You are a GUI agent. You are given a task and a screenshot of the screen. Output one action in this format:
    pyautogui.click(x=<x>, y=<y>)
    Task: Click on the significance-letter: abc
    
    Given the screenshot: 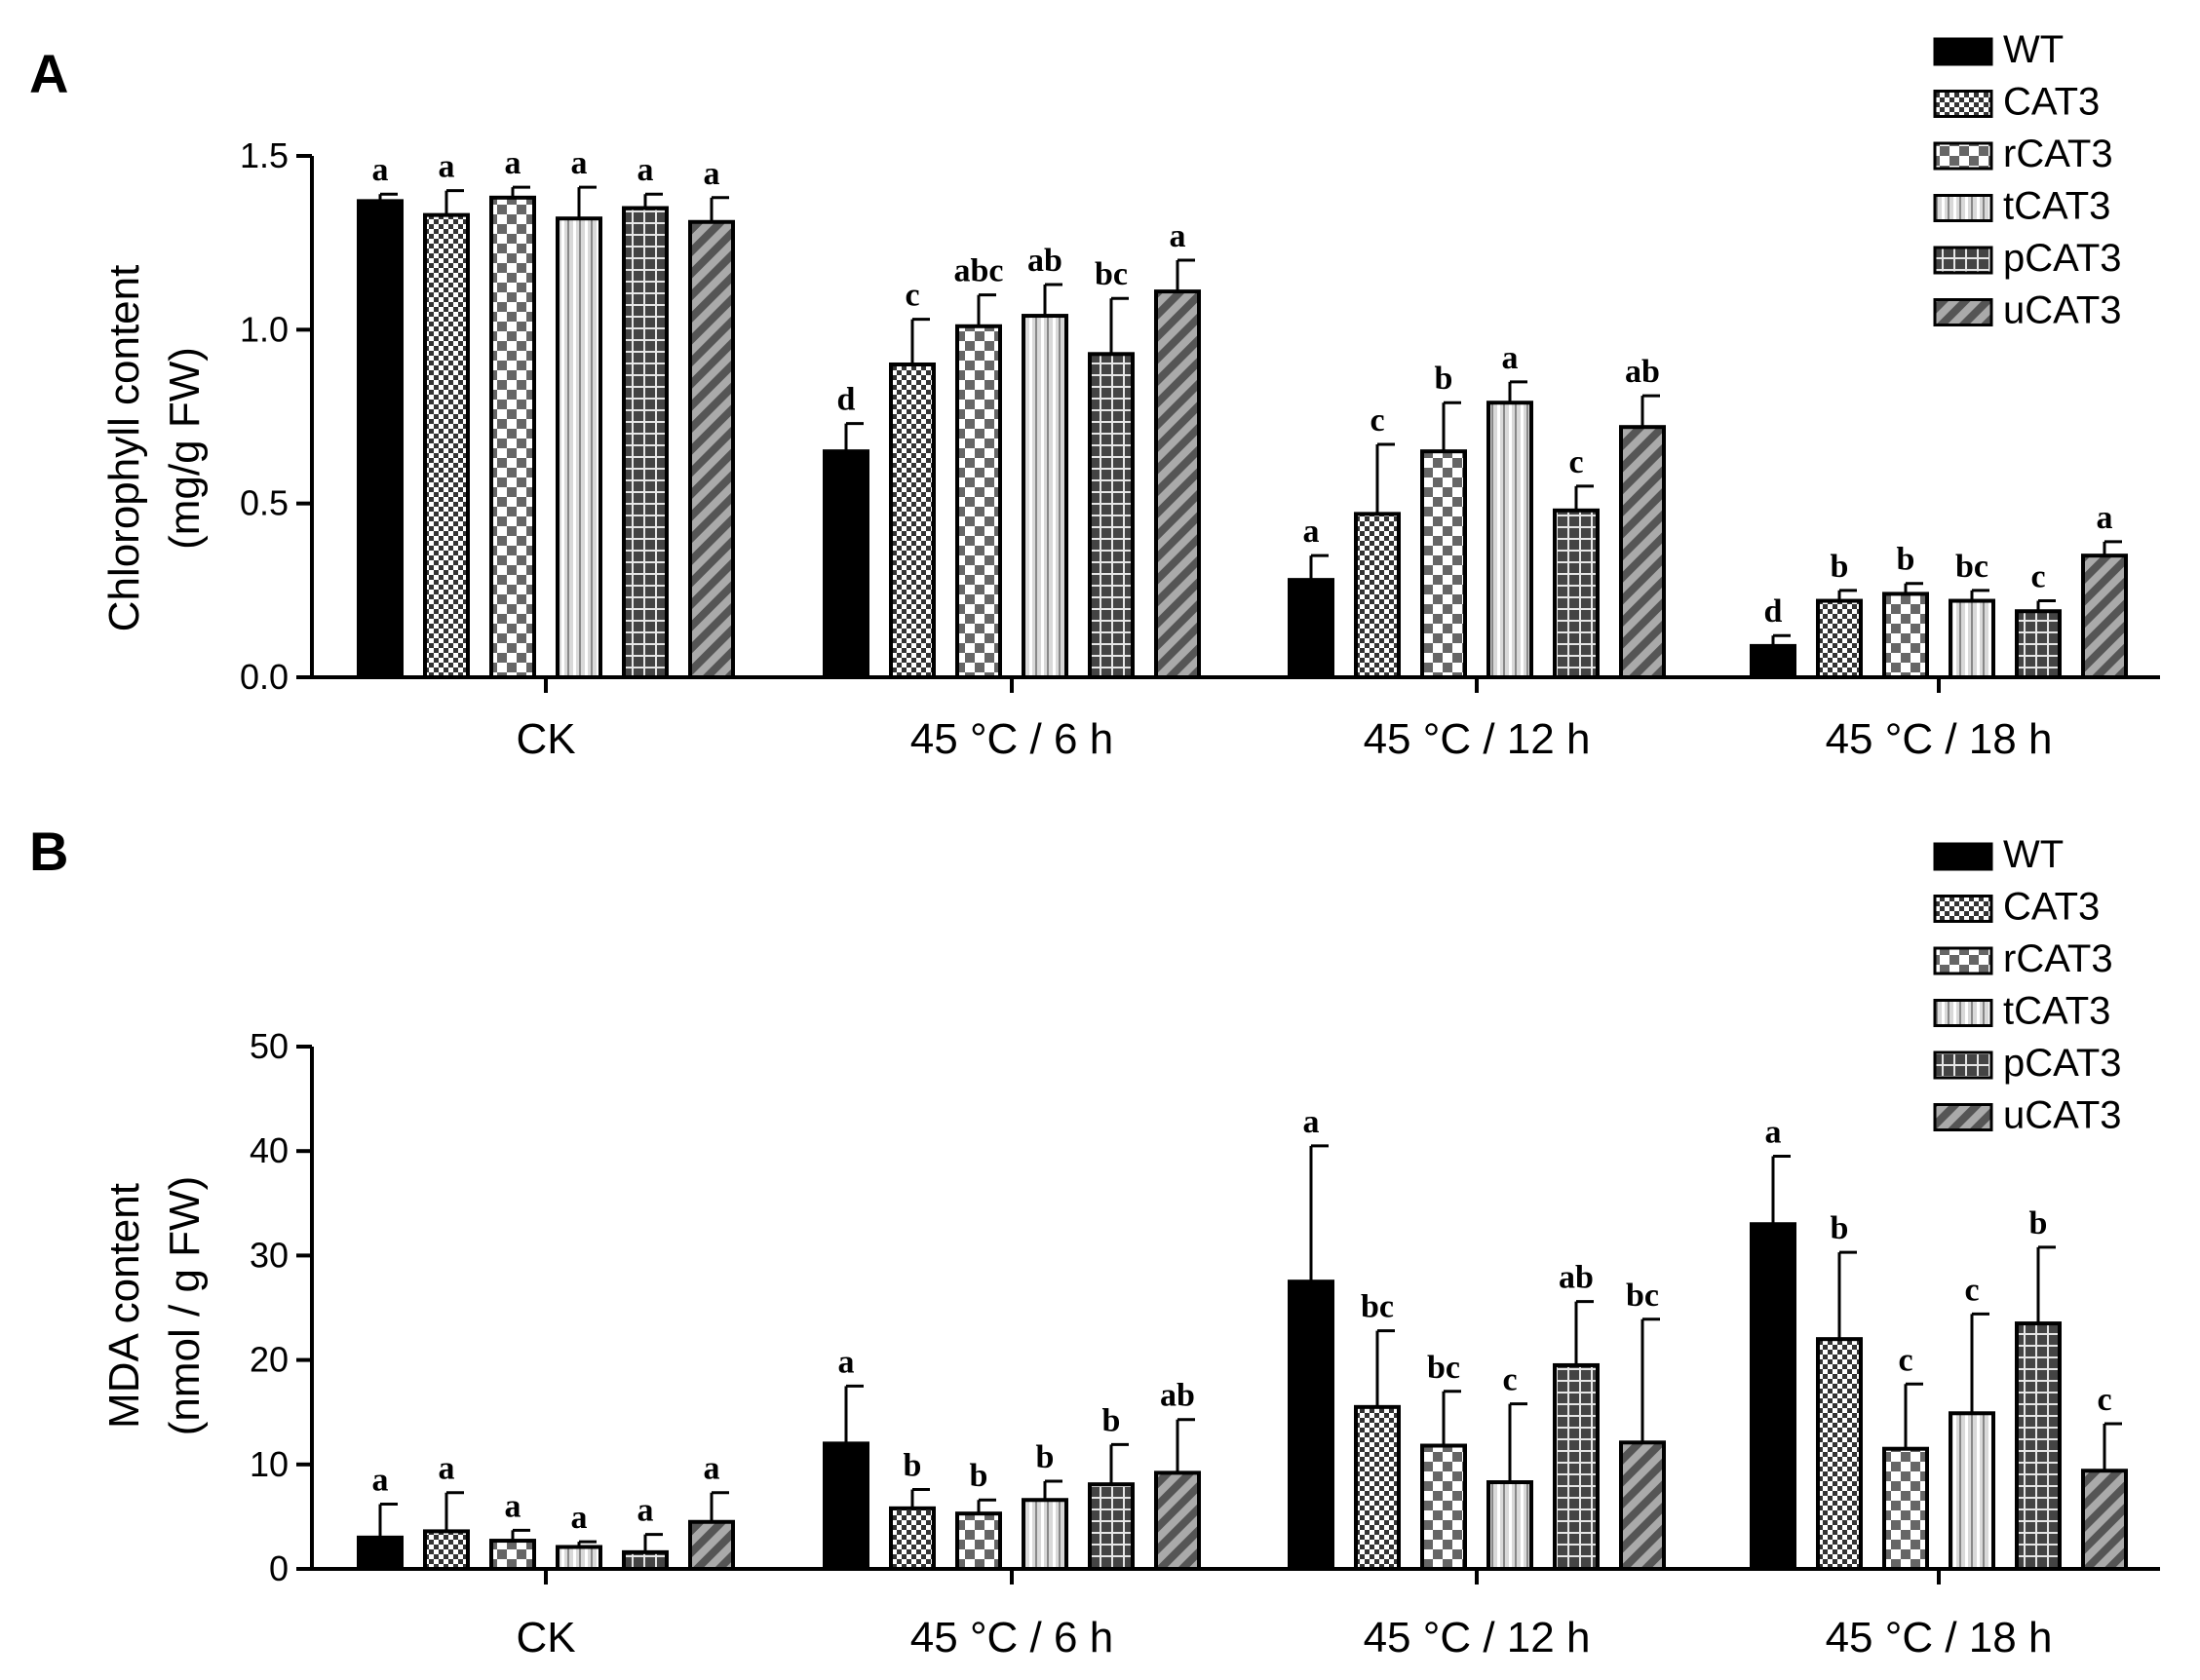 What is the action you would take?
    pyautogui.click(x=979, y=271)
    